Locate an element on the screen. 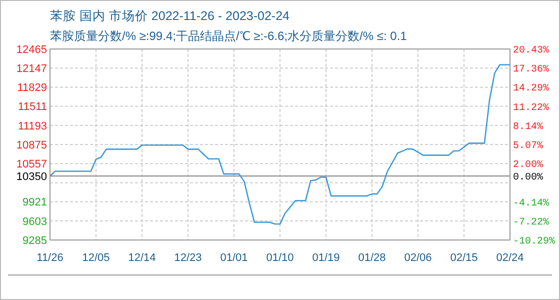 This screenshot has height=300, width=560. y-tick-label: 11829 is located at coordinates (32, 88).